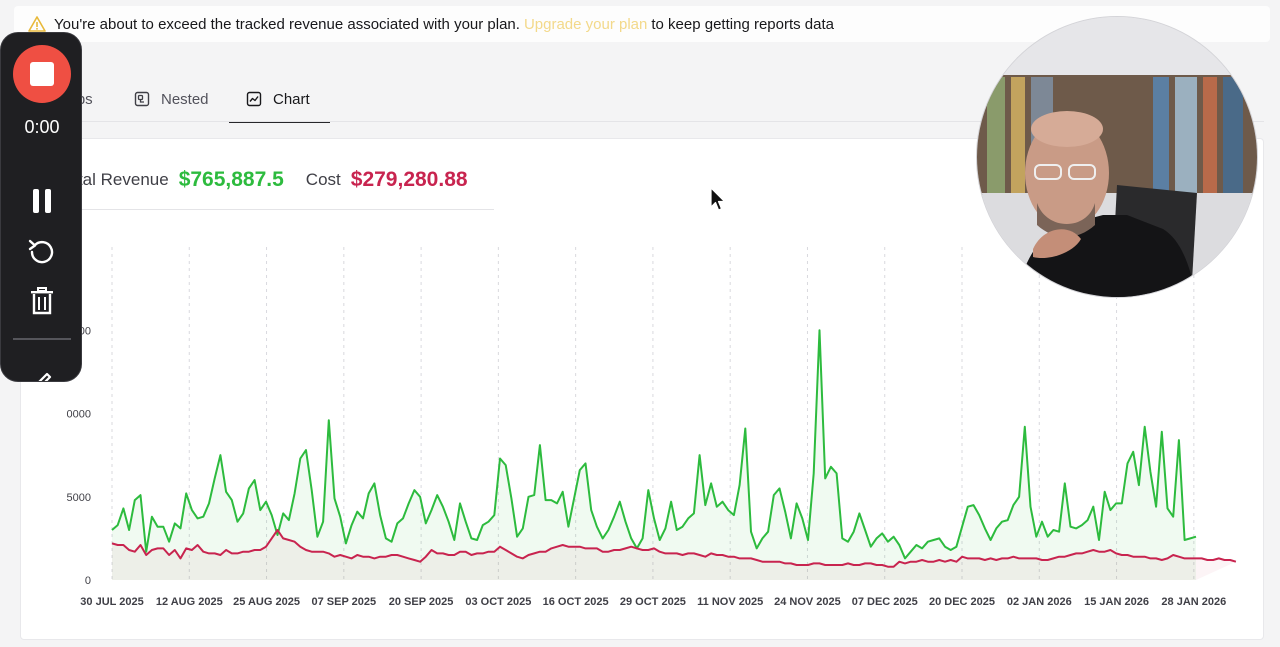  I want to click on x-tick-label: 29 OCT 2025, so click(653, 602).